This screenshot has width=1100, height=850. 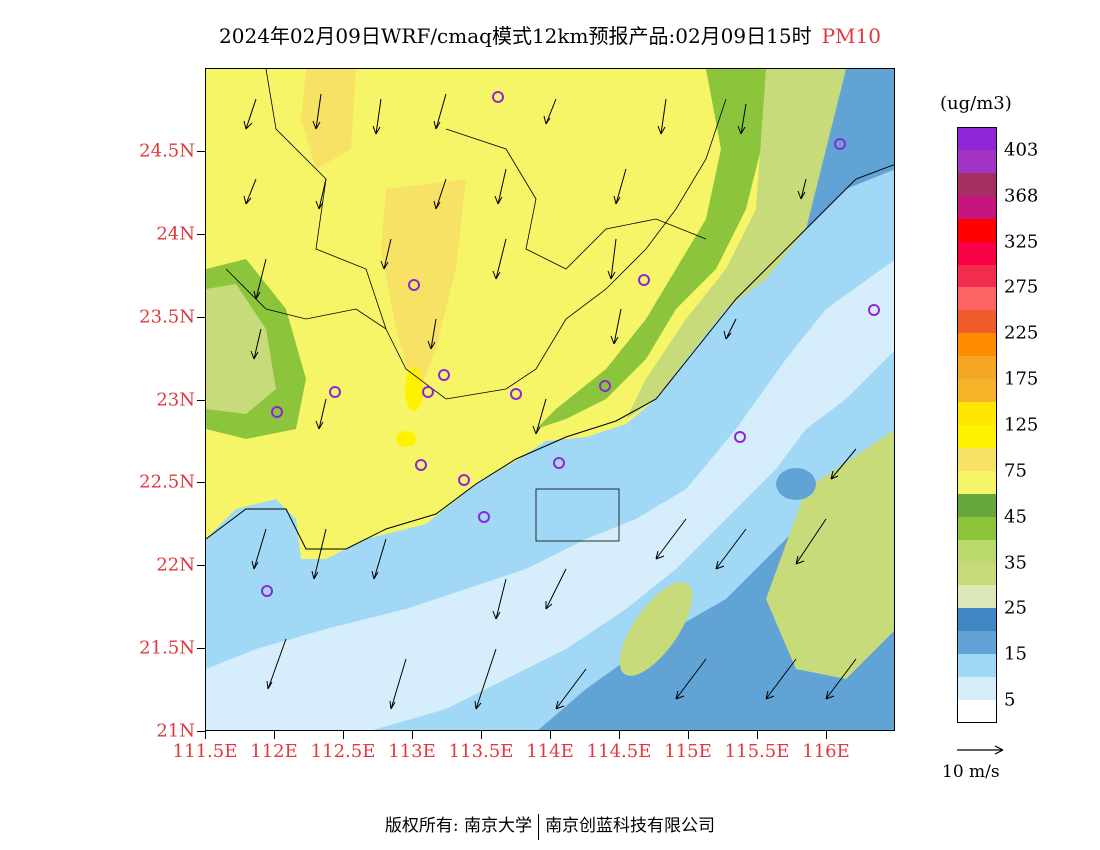 What do you see at coordinates (688, 751) in the screenshot?
I see `lon-tick-label: 115E` at bounding box center [688, 751].